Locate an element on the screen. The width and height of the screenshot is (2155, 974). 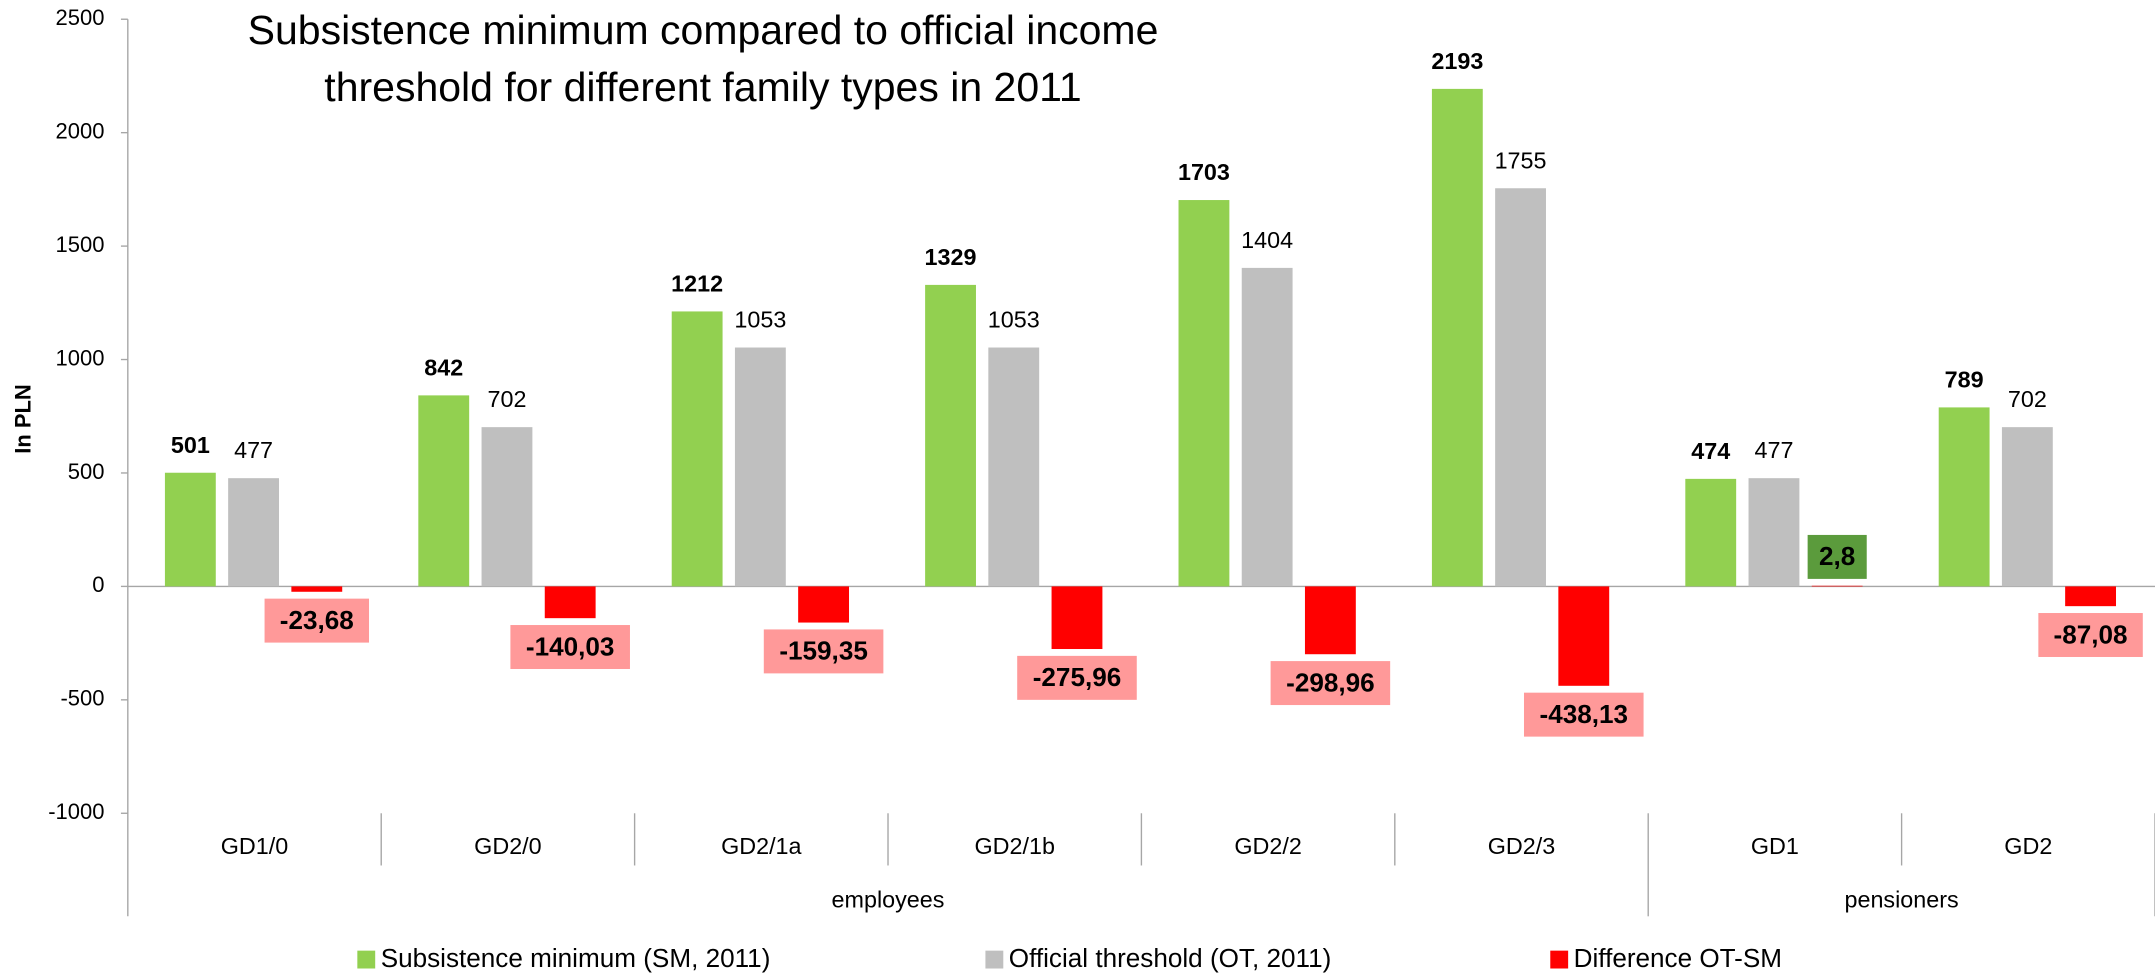
value-label: -438,13 is located at coordinates (1584, 714).